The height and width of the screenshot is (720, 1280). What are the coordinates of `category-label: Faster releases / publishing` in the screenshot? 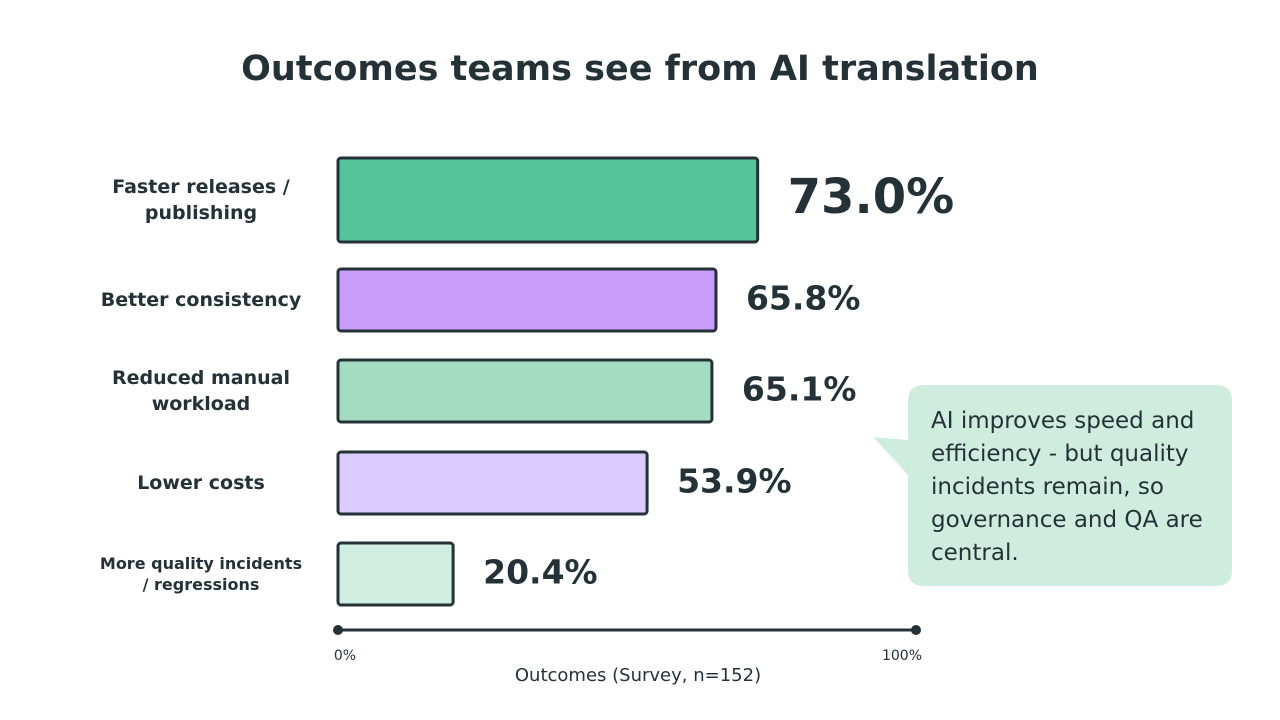 It's located at (201, 200).